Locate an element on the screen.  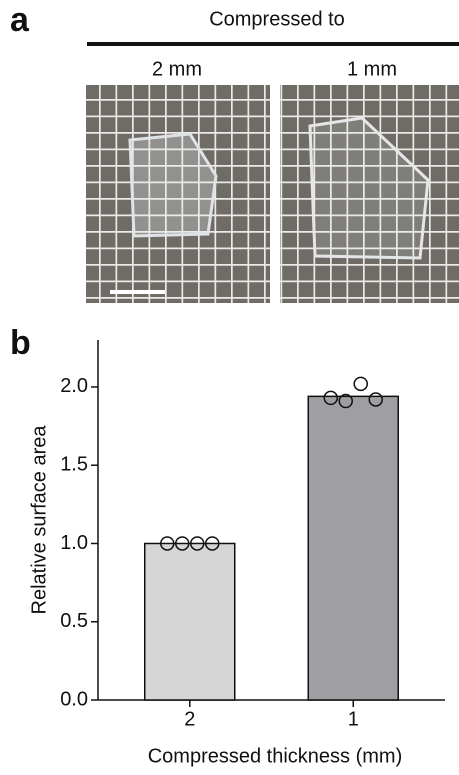
panel-label: a is located at coordinates (20, 20).